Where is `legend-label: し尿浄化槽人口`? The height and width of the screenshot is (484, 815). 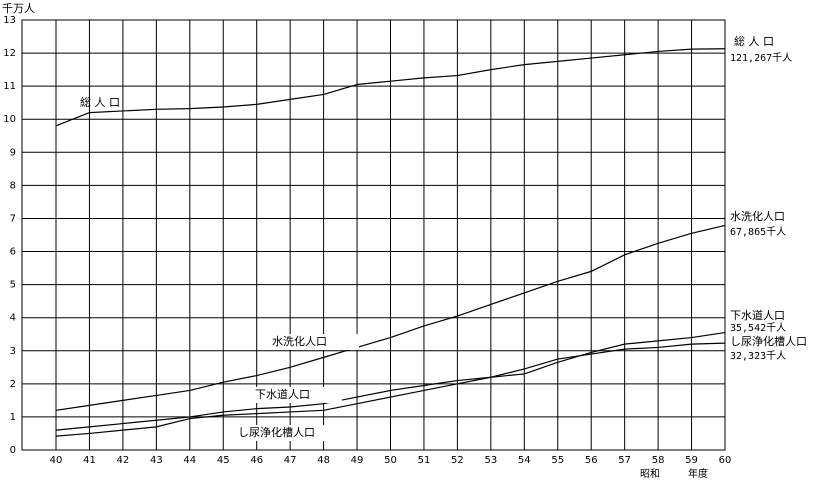
legend-label: し尿浄化槽人口 is located at coordinates (768, 341).